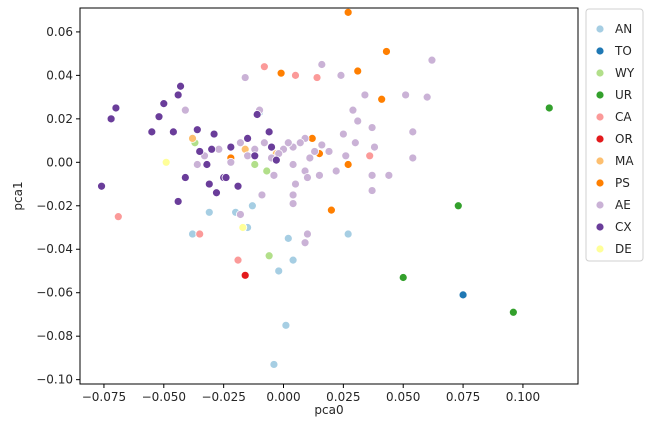 The width and height of the screenshot is (666, 432). What do you see at coordinates (623, 227) in the screenshot?
I see `legend-label-cx: CX` at bounding box center [623, 227].